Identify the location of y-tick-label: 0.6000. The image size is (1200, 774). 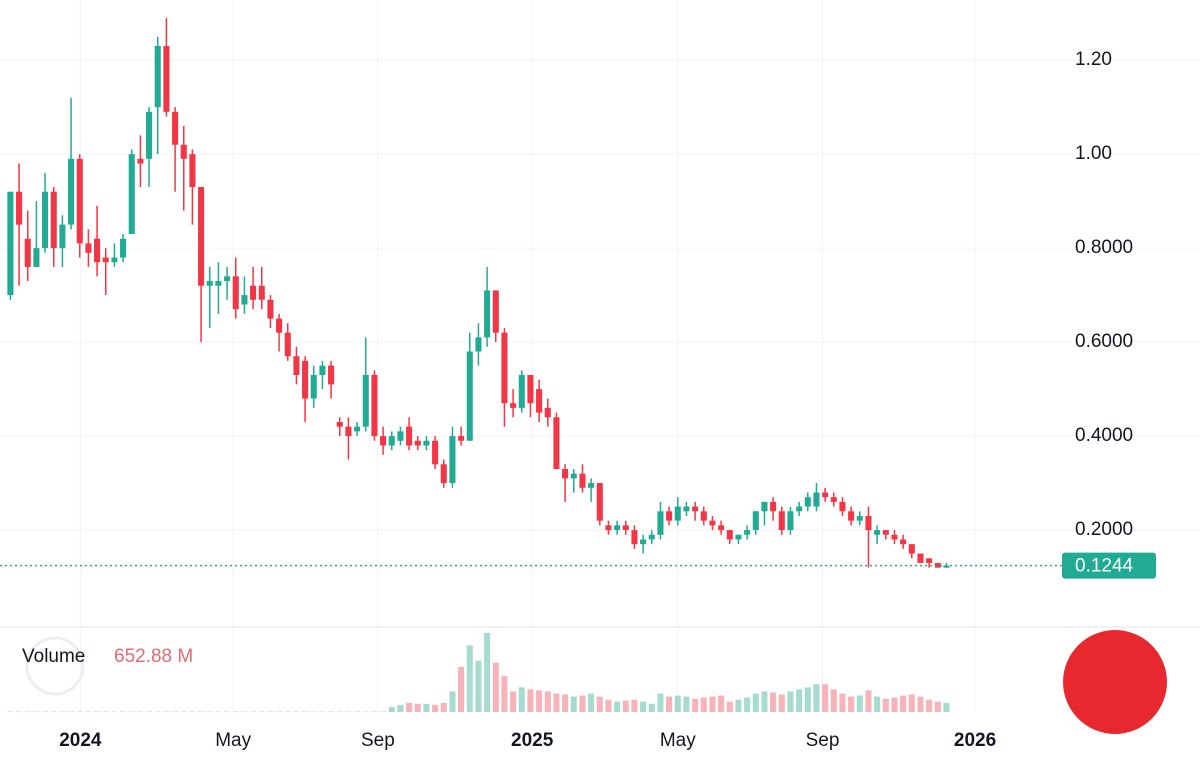
(1104, 341).